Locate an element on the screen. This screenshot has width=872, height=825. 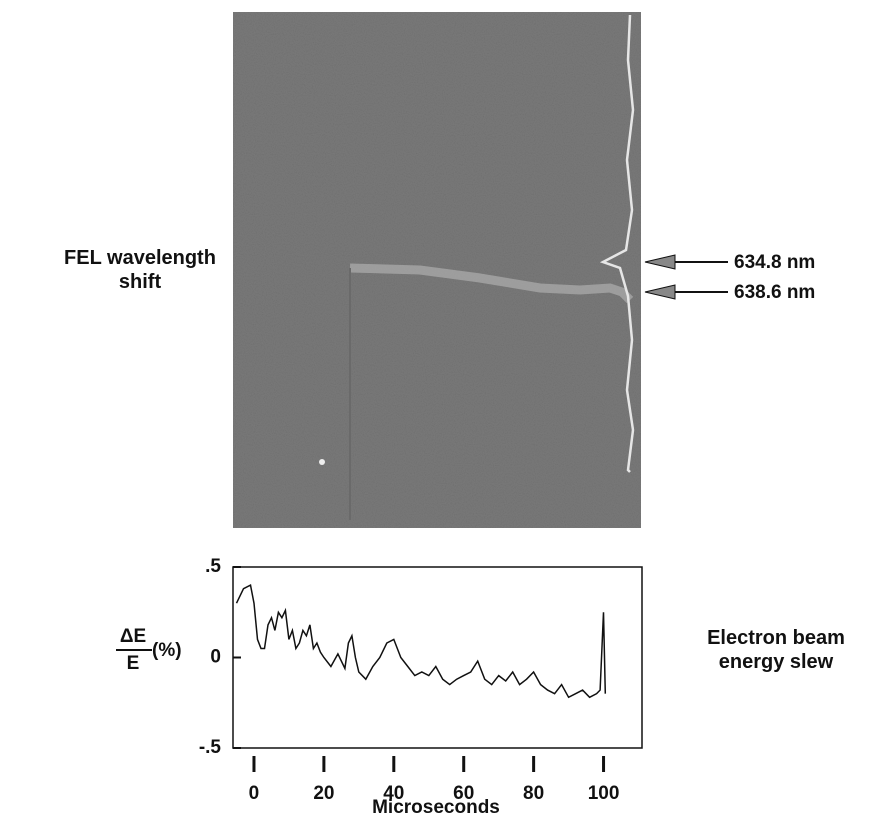
annotation: 638.6 nm is located at coordinates (774, 292).